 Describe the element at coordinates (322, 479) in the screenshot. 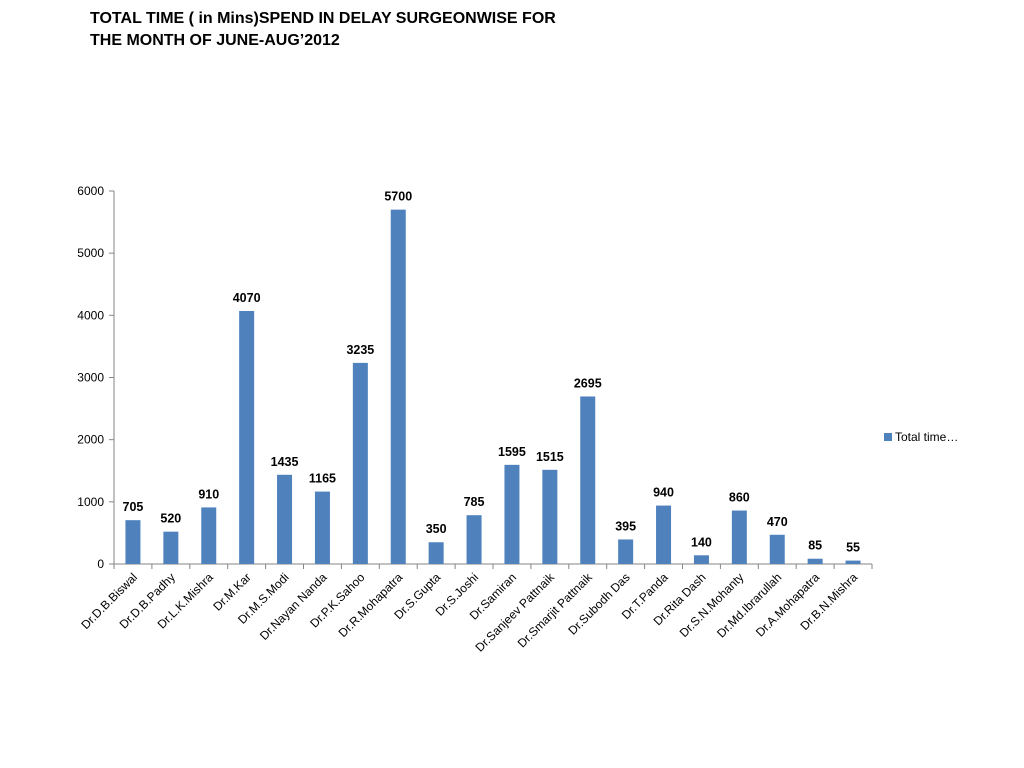

I see `data-label: 1165` at that location.